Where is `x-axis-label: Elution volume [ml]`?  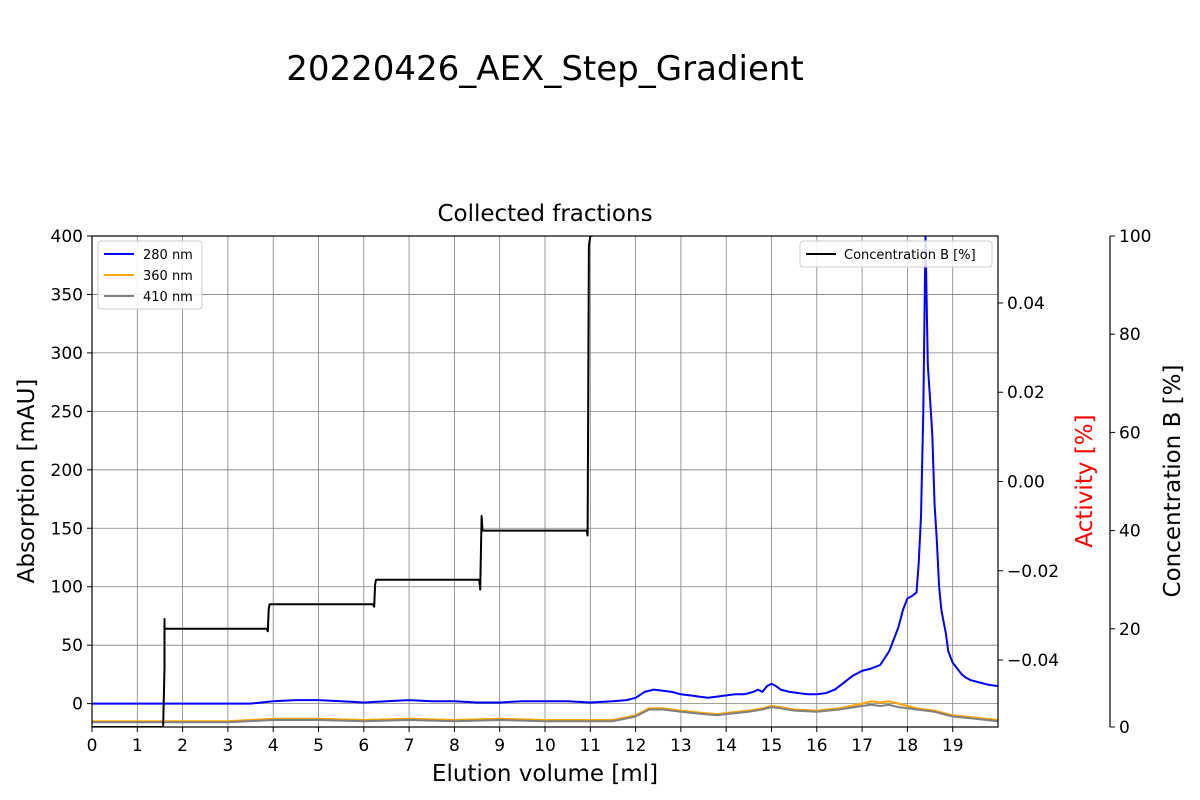
x-axis-label: Elution volume [ml] is located at coordinates (545, 774).